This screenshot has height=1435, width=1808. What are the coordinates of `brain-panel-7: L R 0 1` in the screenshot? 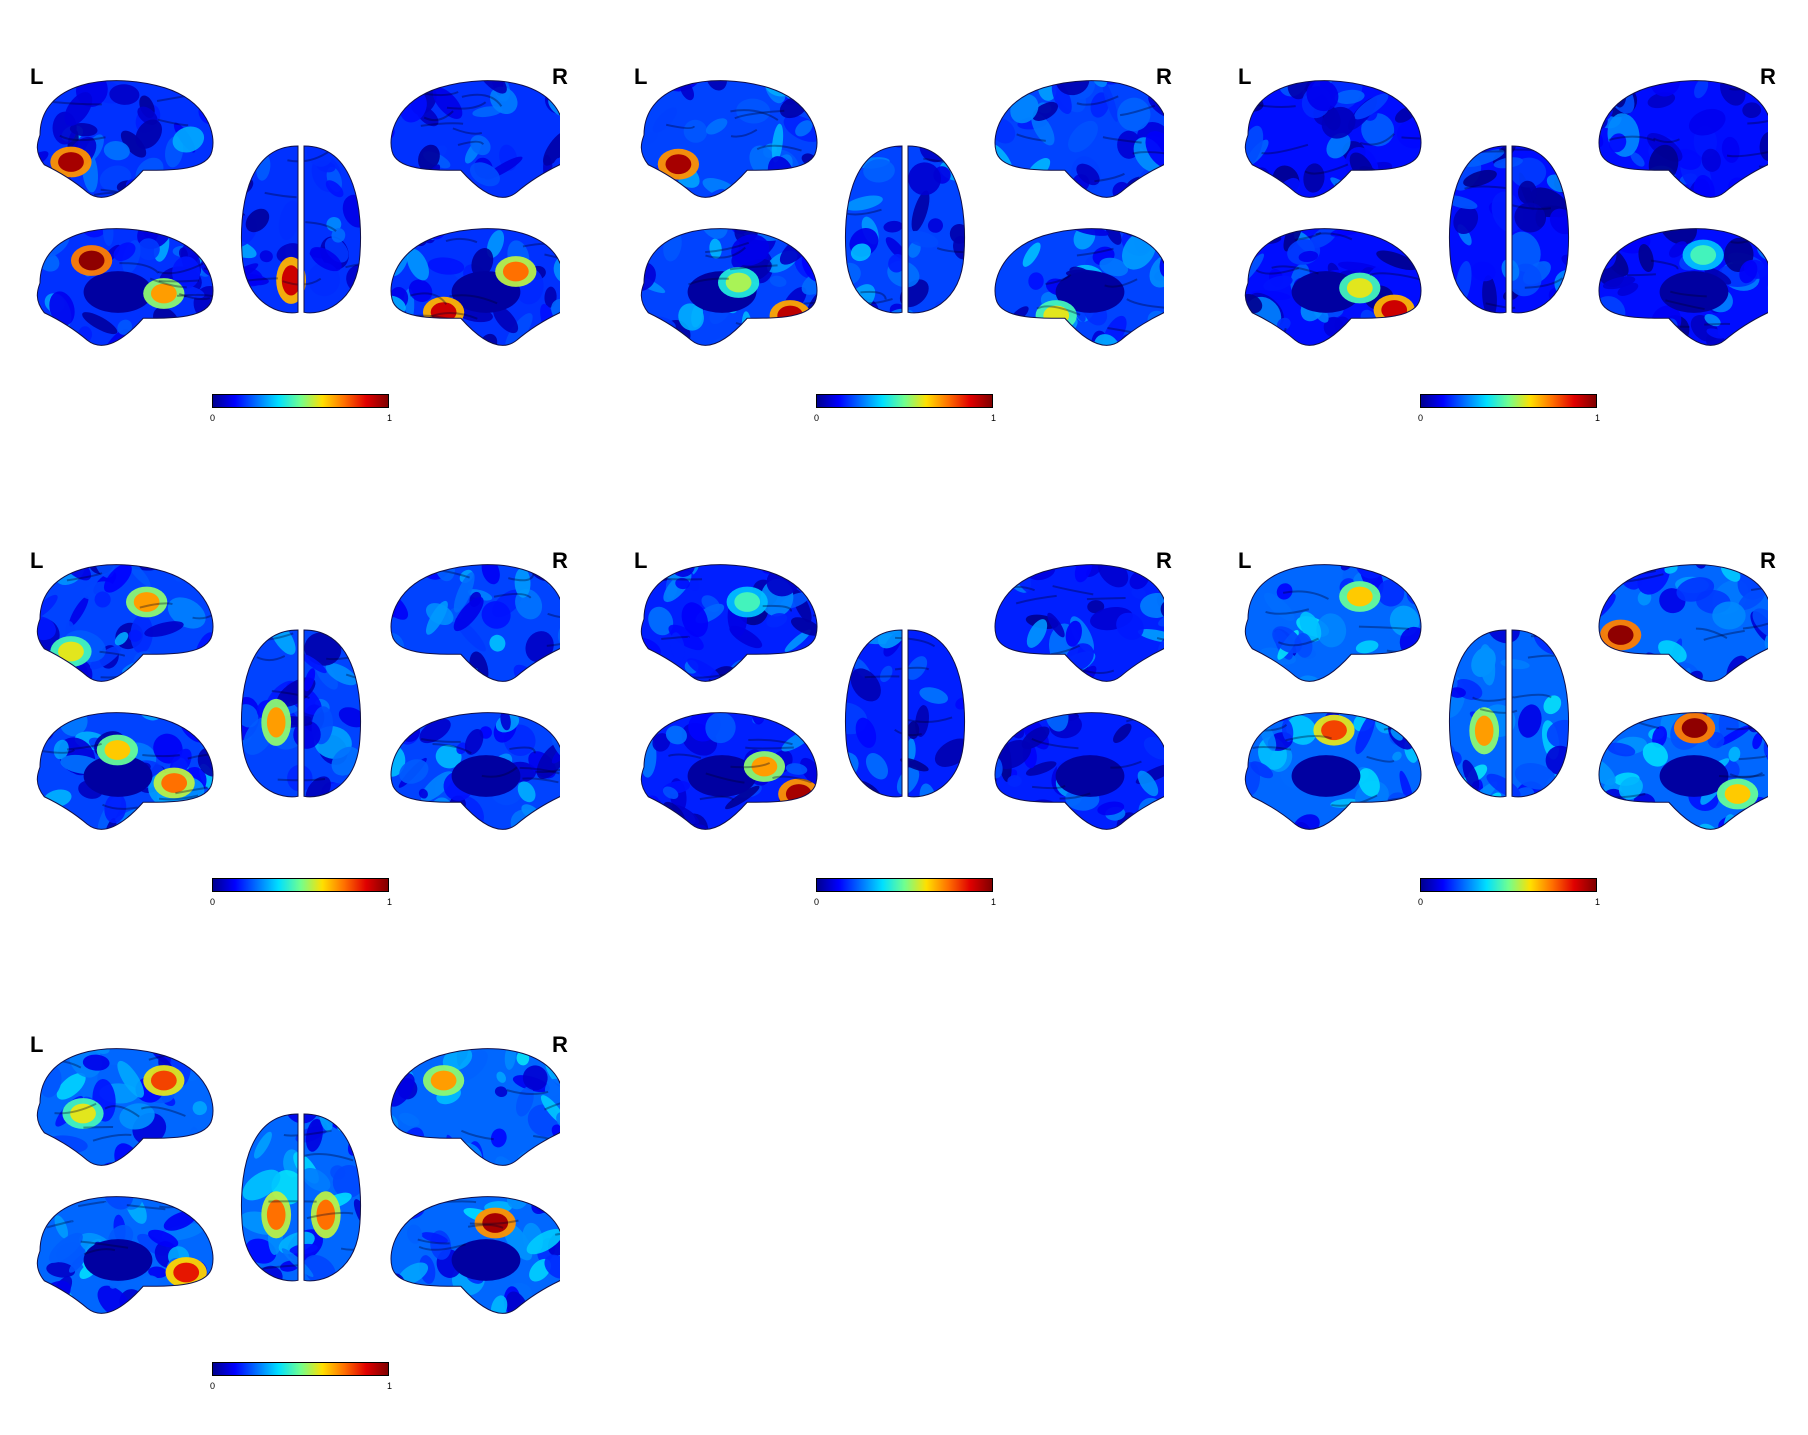 It's located at (284, 1179).